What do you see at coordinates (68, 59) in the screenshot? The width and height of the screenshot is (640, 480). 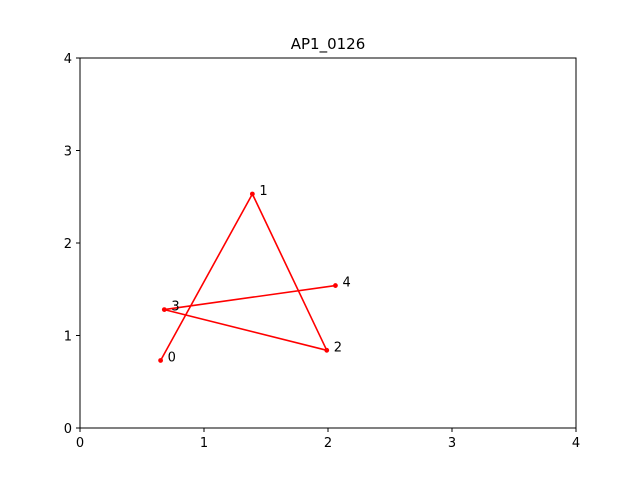 I see `y-tick-label: 4` at bounding box center [68, 59].